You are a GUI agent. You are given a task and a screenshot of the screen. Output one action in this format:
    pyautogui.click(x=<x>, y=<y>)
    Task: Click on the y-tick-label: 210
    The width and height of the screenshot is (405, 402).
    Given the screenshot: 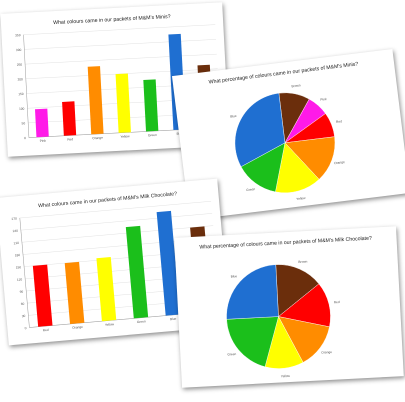 What is the action you would take?
    pyautogui.click(x=16, y=243)
    